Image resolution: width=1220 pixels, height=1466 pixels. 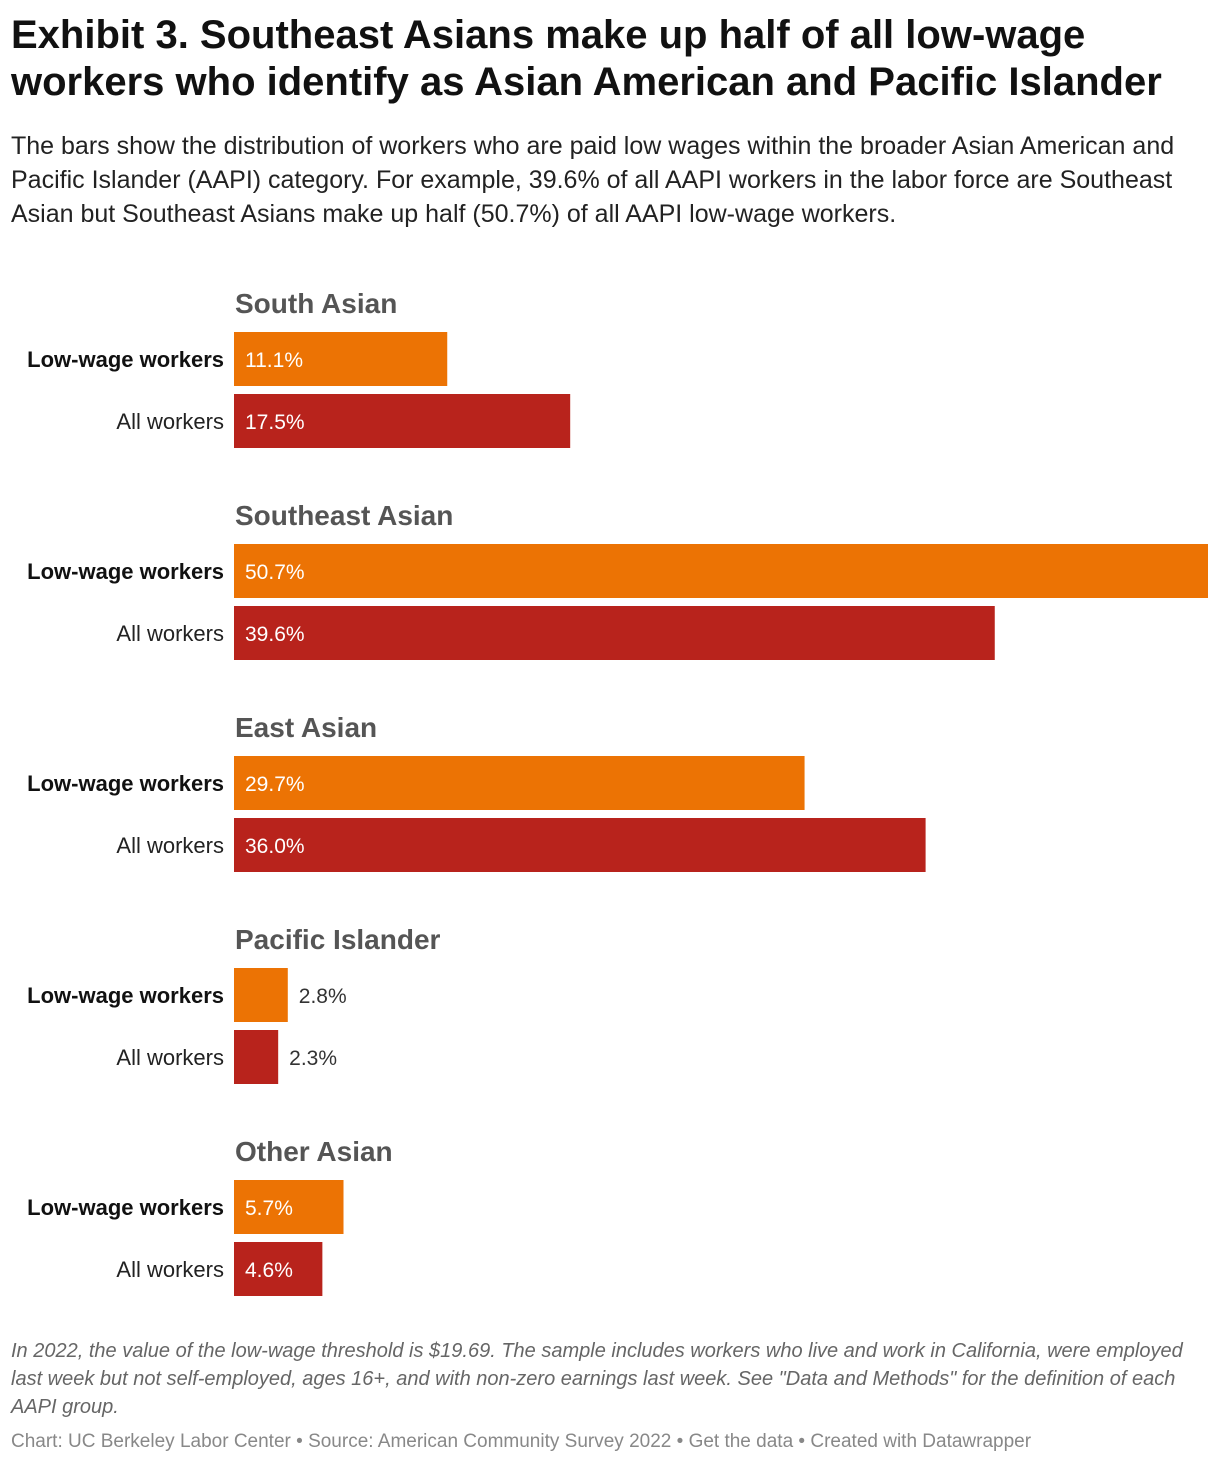 What do you see at coordinates (921, 1441) in the screenshot?
I see `footer-datawrapper: Created with Datawrapper` at bounding box center [921, 1441].